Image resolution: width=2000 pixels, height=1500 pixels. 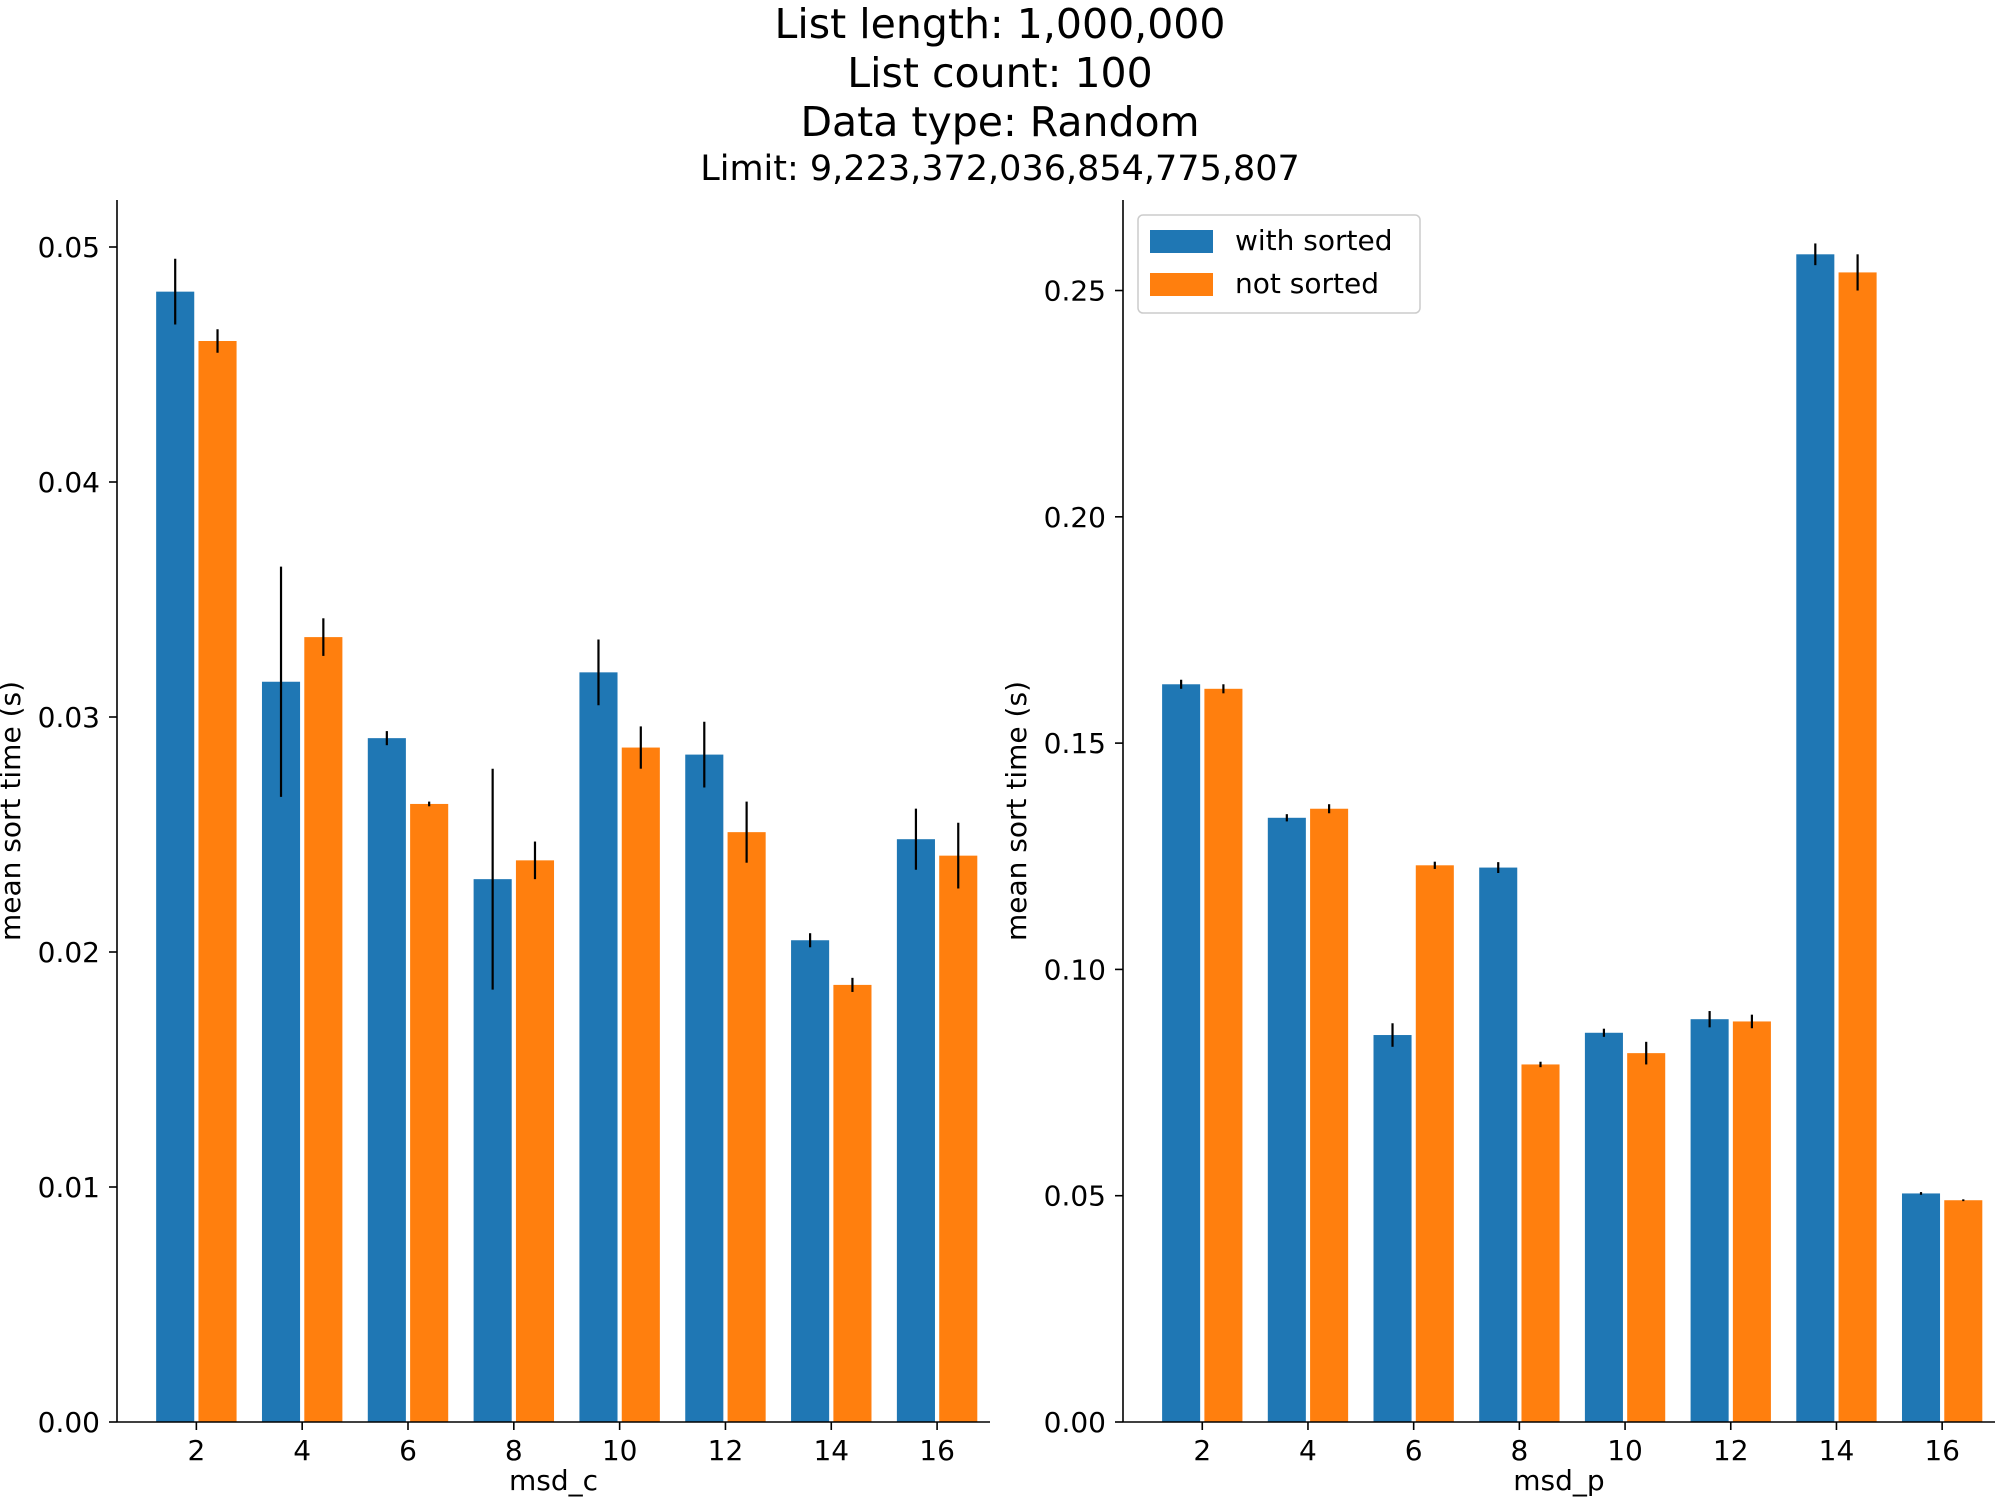 What do you see at coordinates (1075, 743) in the screenshot?
I see `y-tick-label: 0.15` at bounding box center [1075, 743].